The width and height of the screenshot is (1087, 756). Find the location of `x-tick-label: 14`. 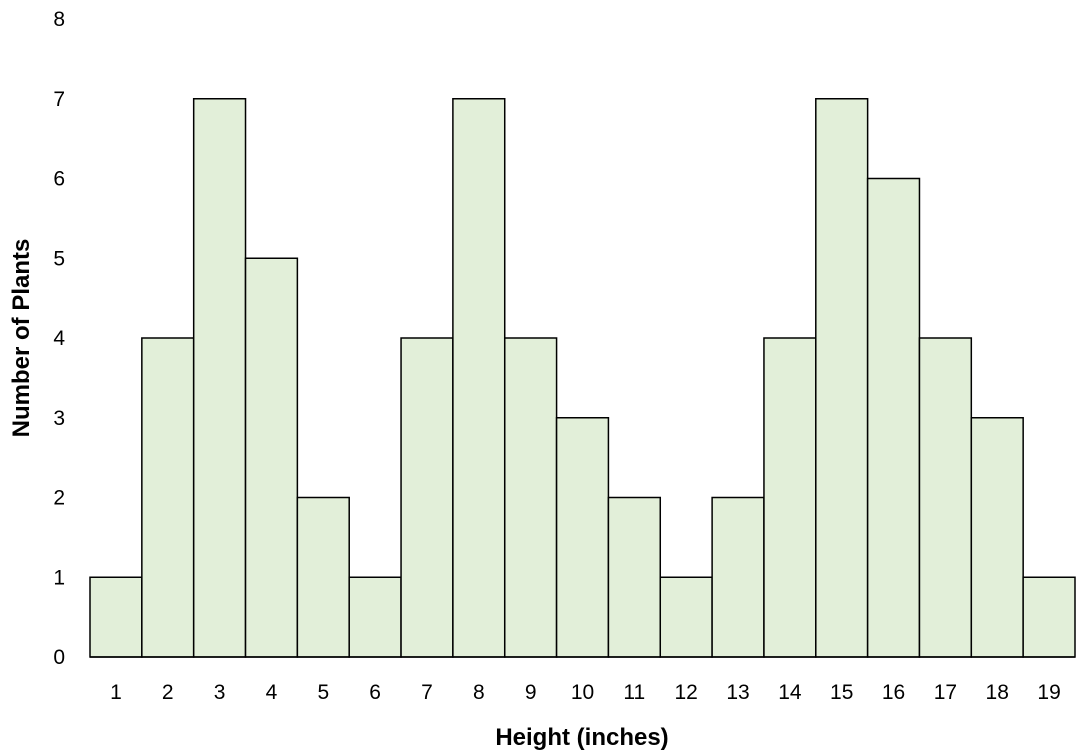

x-tick-label: 14 is located at coordinates (790, 692).